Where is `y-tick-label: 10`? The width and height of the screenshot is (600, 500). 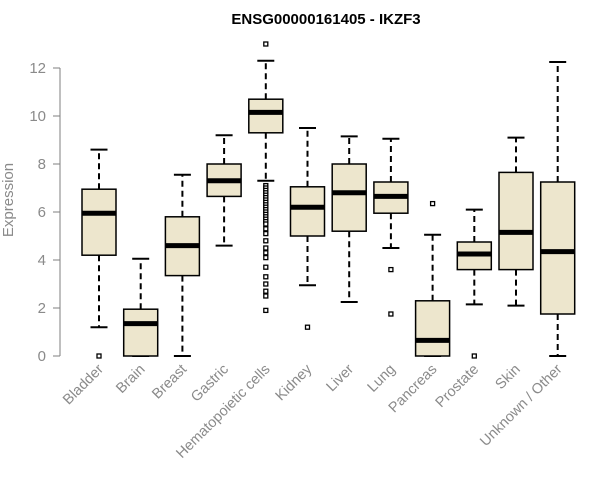 y-tick-label: 10 is located at coordinates (37, 116).